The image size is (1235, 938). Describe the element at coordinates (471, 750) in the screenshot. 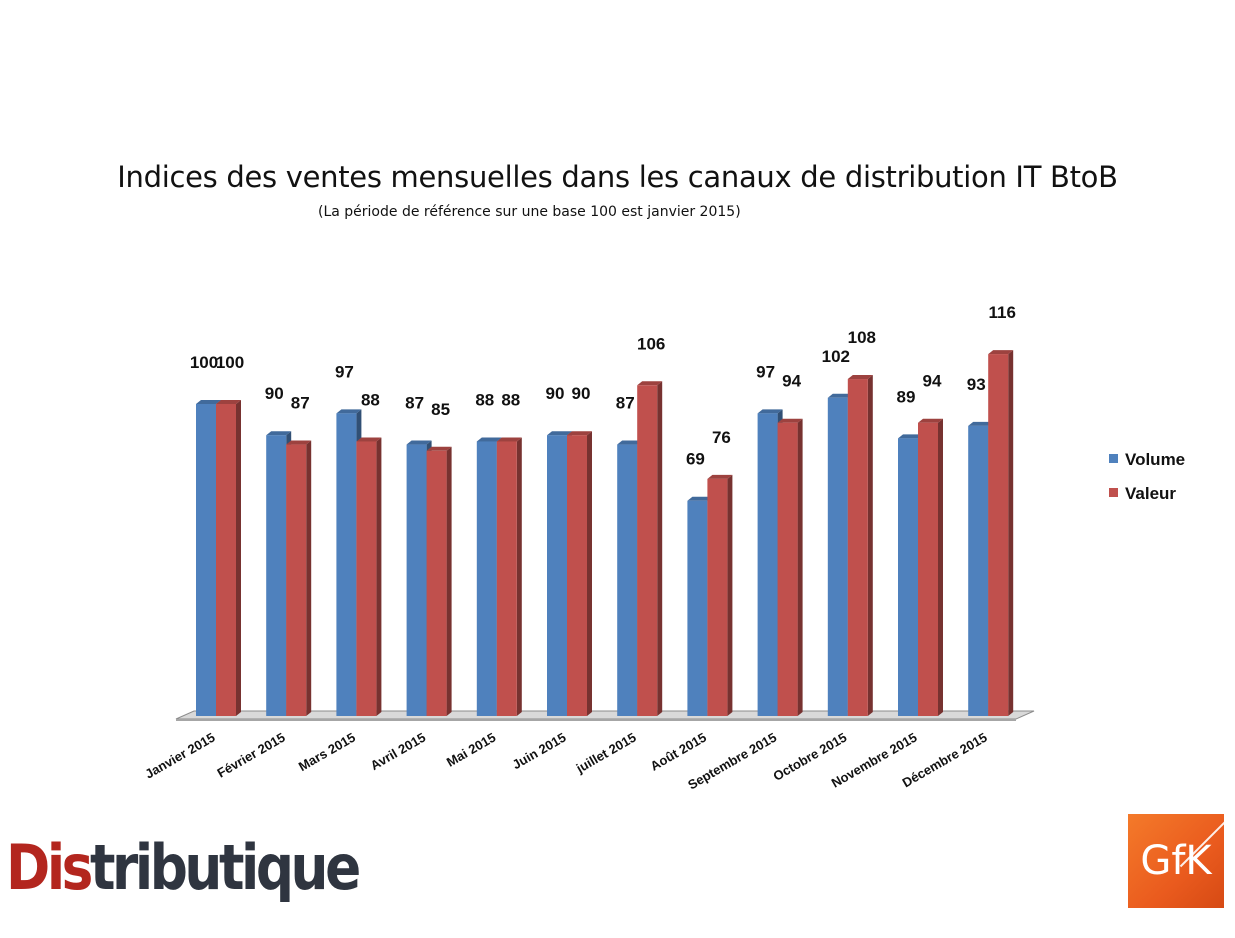

I see `x-tick-label: Mai 2015` at that location.